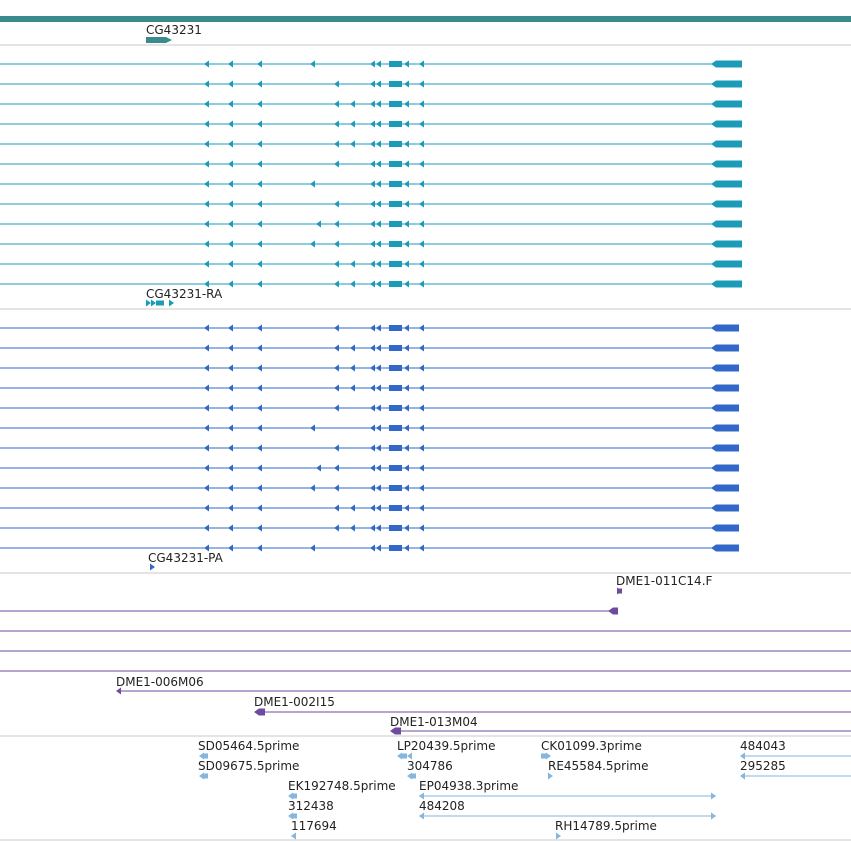 The width and height of the screenshot is (851, 842). What do you see at coordinates (591, 746) in the screenshot?
I see `est-label: CK01099.3prime` at bounding box center [591, 746].